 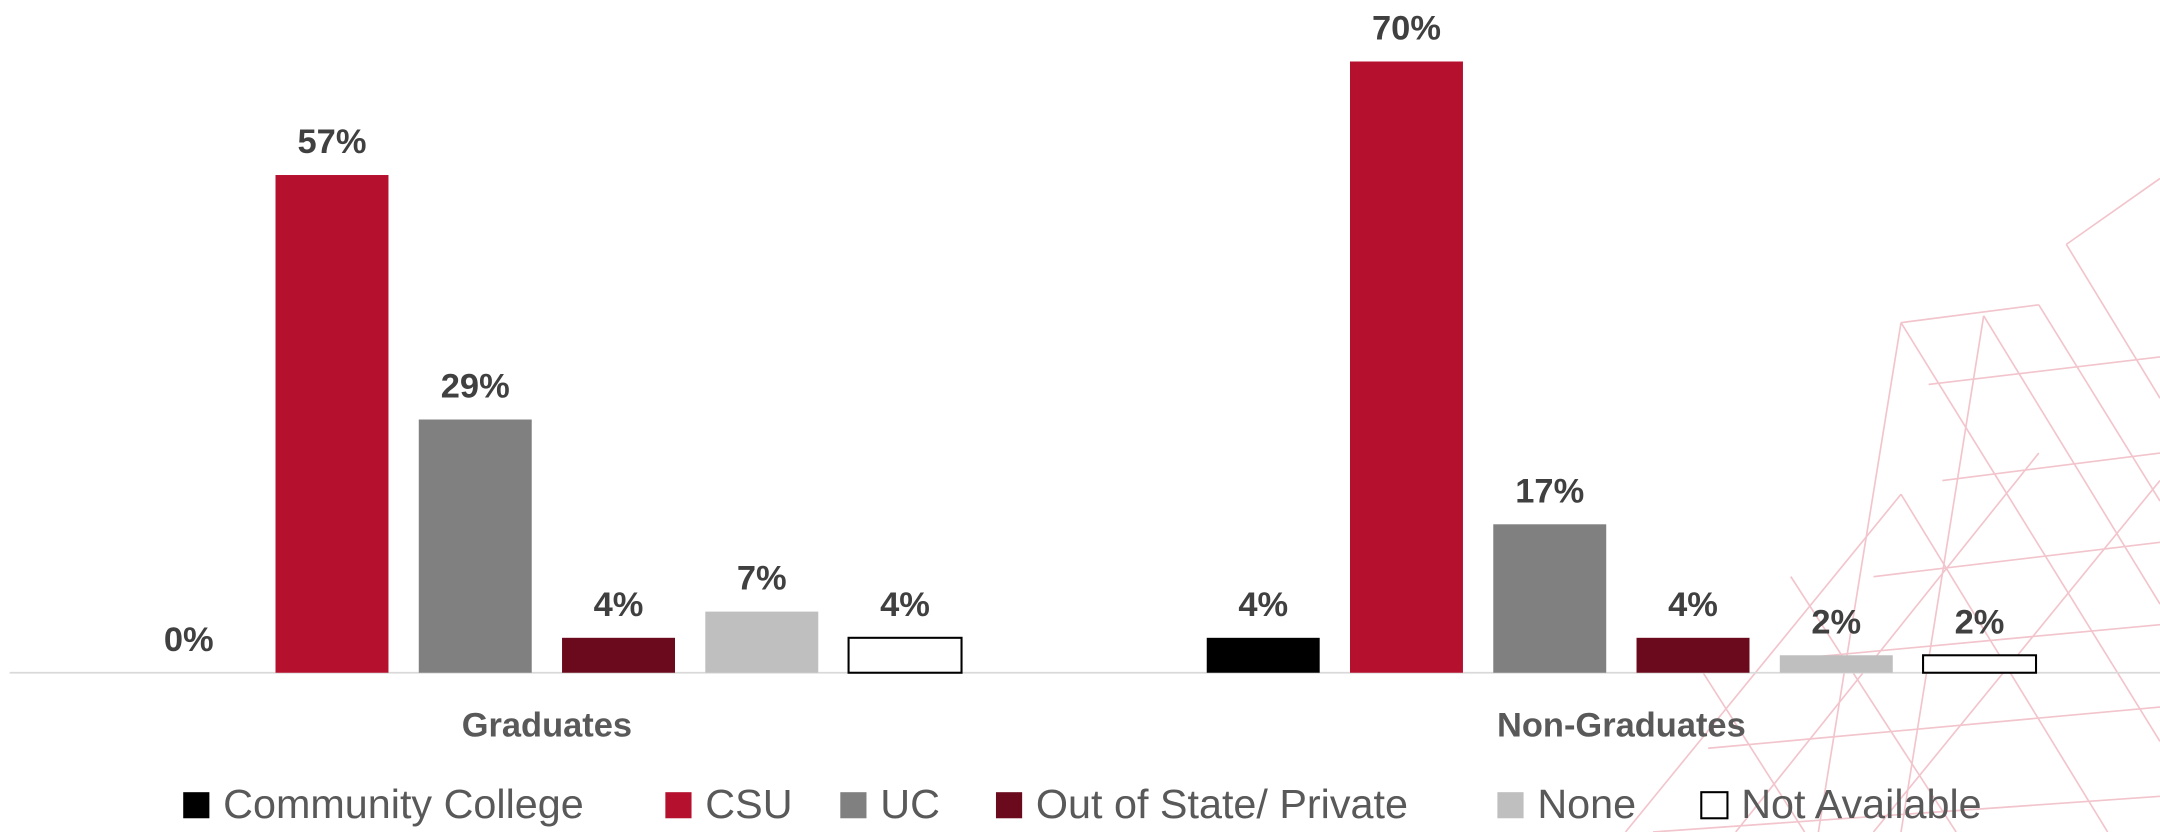 I want to click on x-tick-label: Graduates, so click(x=547, y=726).